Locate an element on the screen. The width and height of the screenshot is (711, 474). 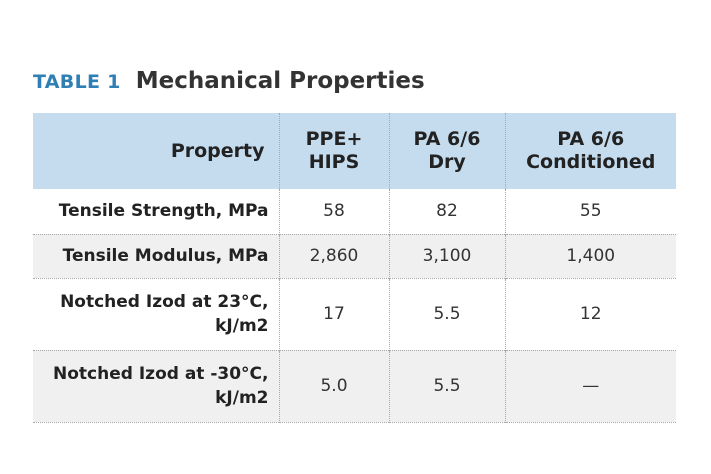
table-caption: TABLE 1 Mechanical Properties is located at coordinates (229, 82).